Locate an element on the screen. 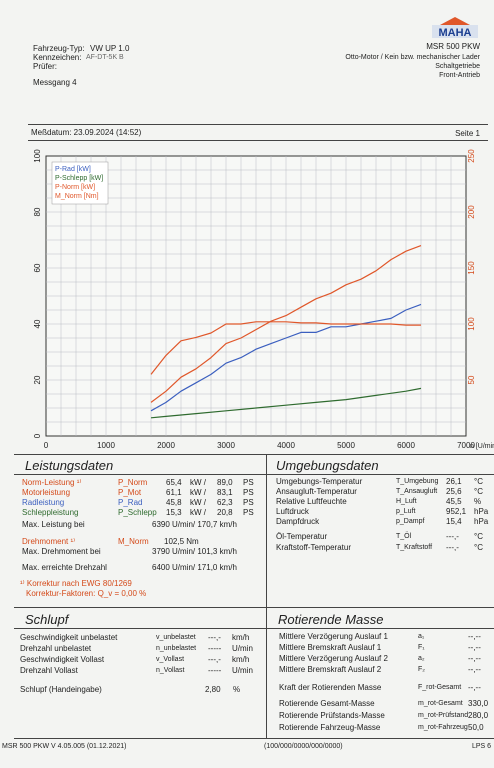 The image size is (494, 768). footer-code: (100/000/0000/000/0000) is located at coordinates (303, 746).